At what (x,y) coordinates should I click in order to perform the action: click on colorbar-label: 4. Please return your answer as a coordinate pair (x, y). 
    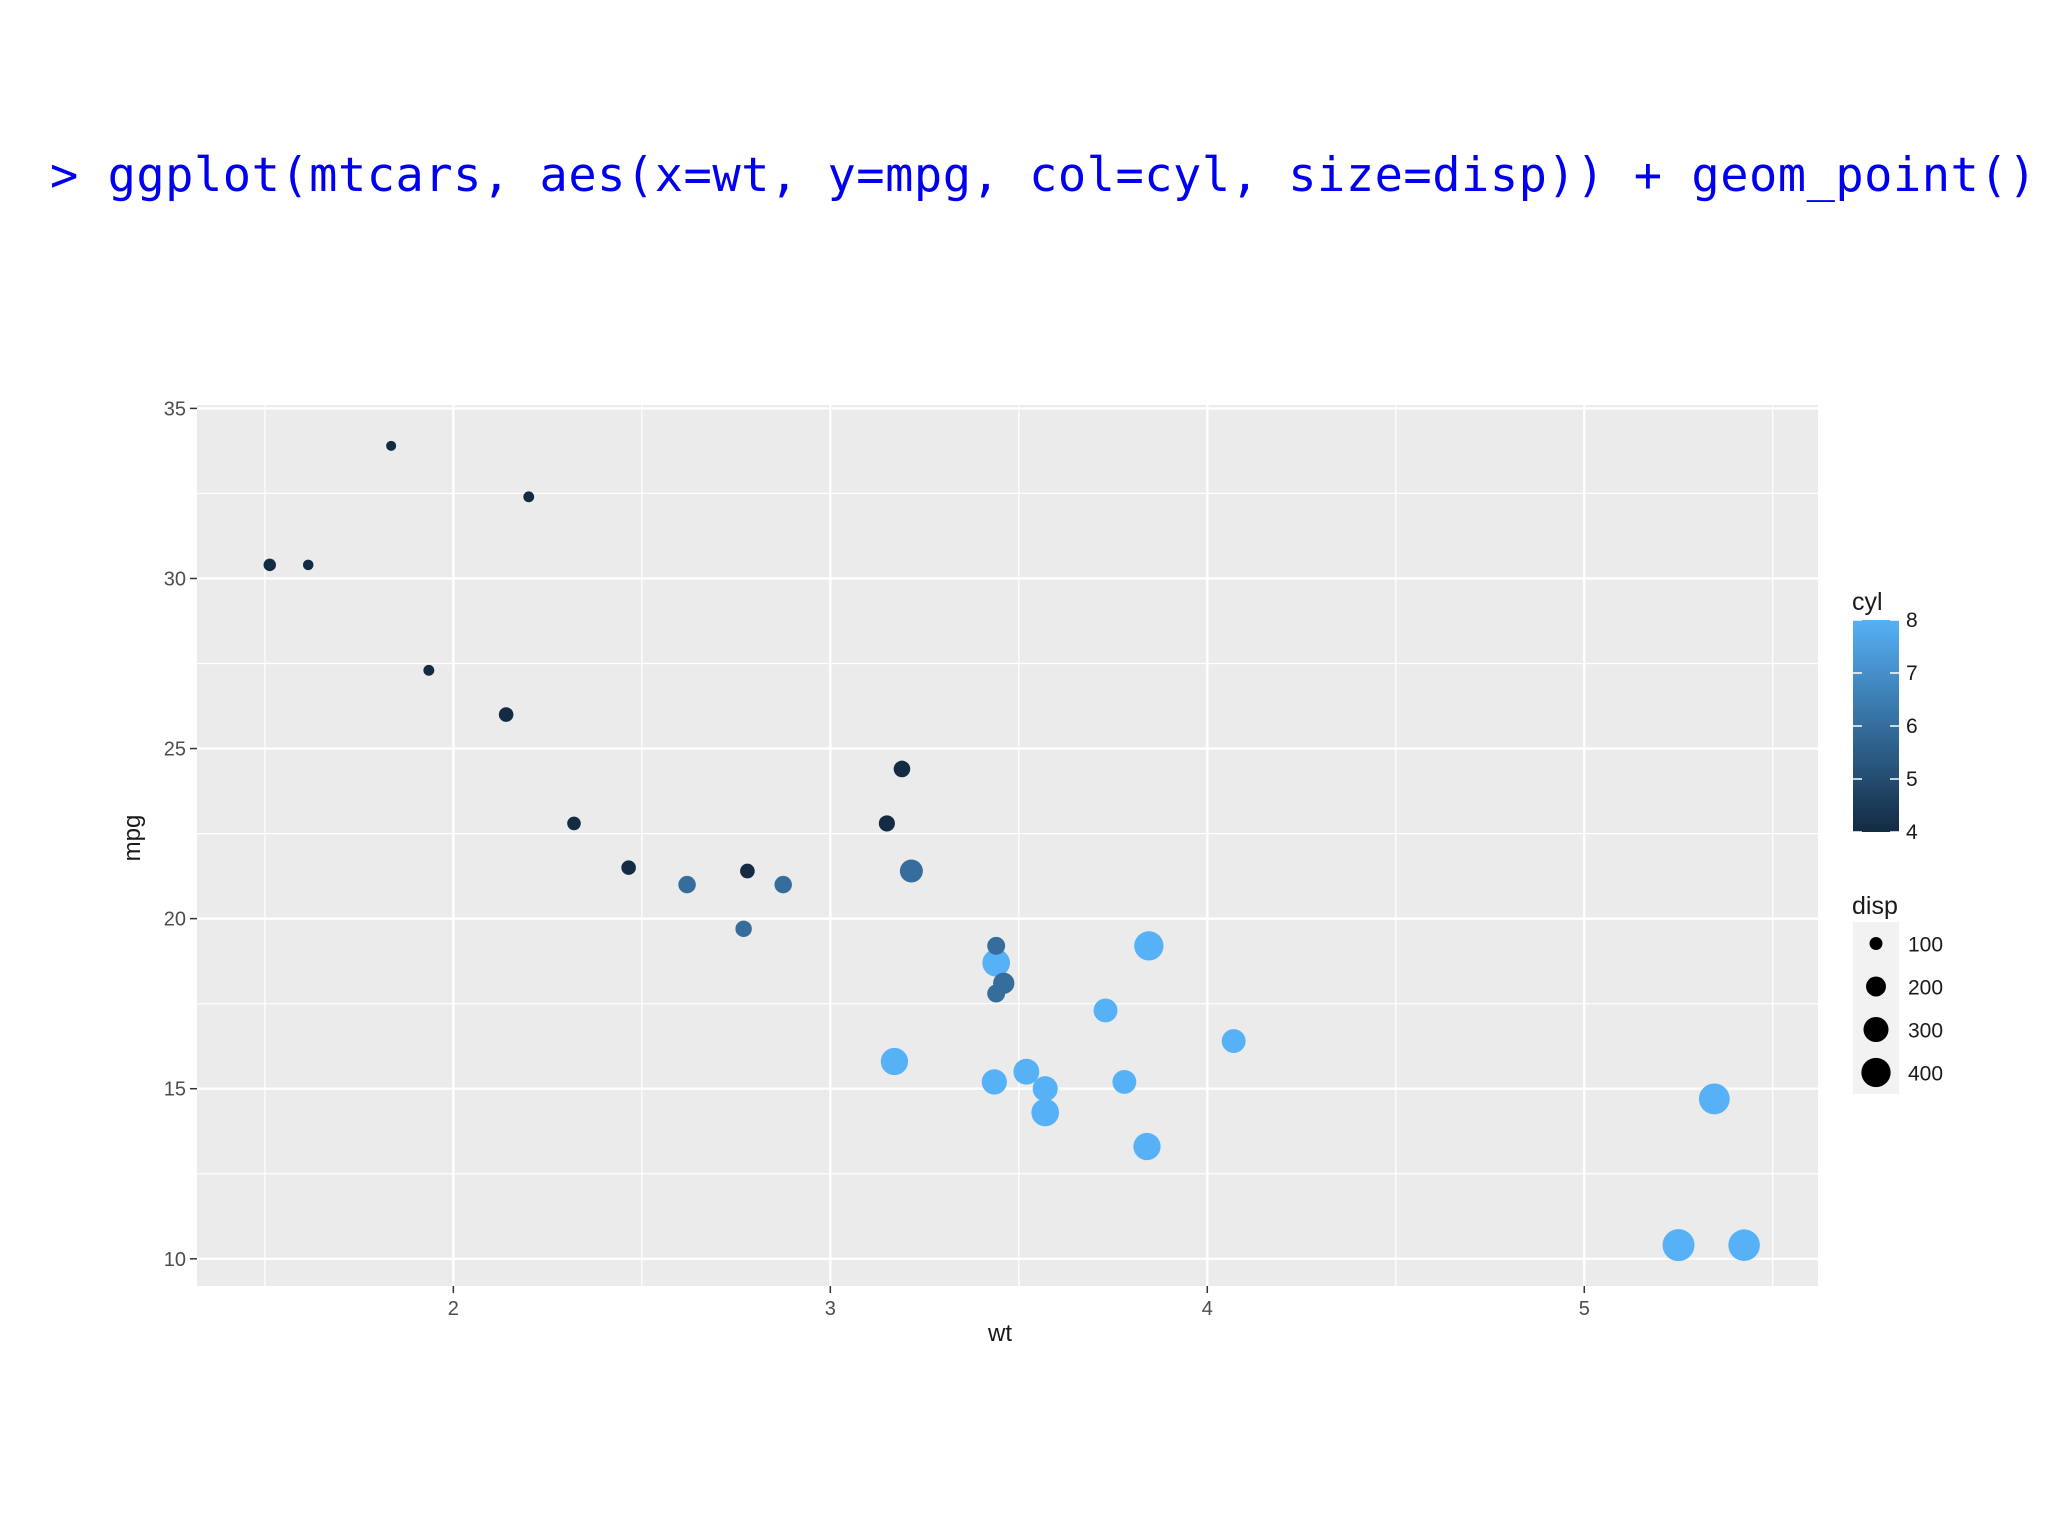
    Looking at the image, I should click on (1912, 832).